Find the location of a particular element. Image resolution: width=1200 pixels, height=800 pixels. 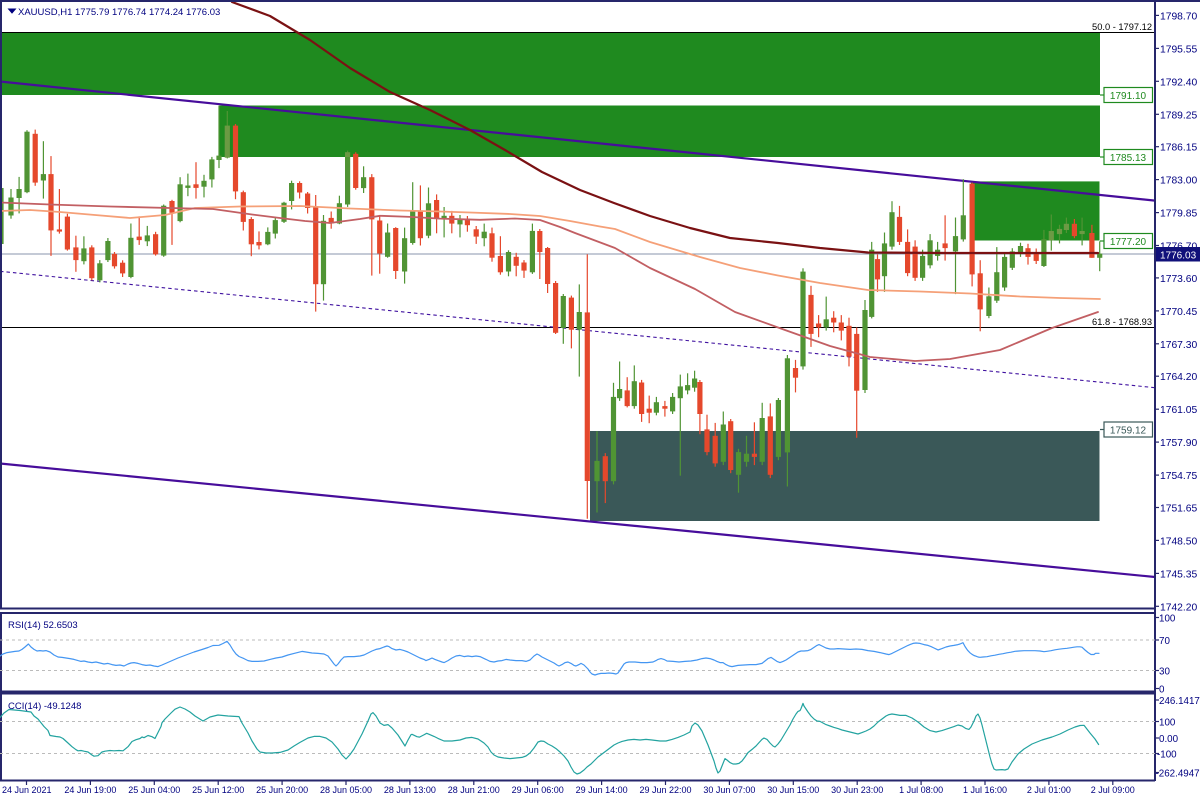

svg-text: 1748.50 is located at coordinates (1178, 541).